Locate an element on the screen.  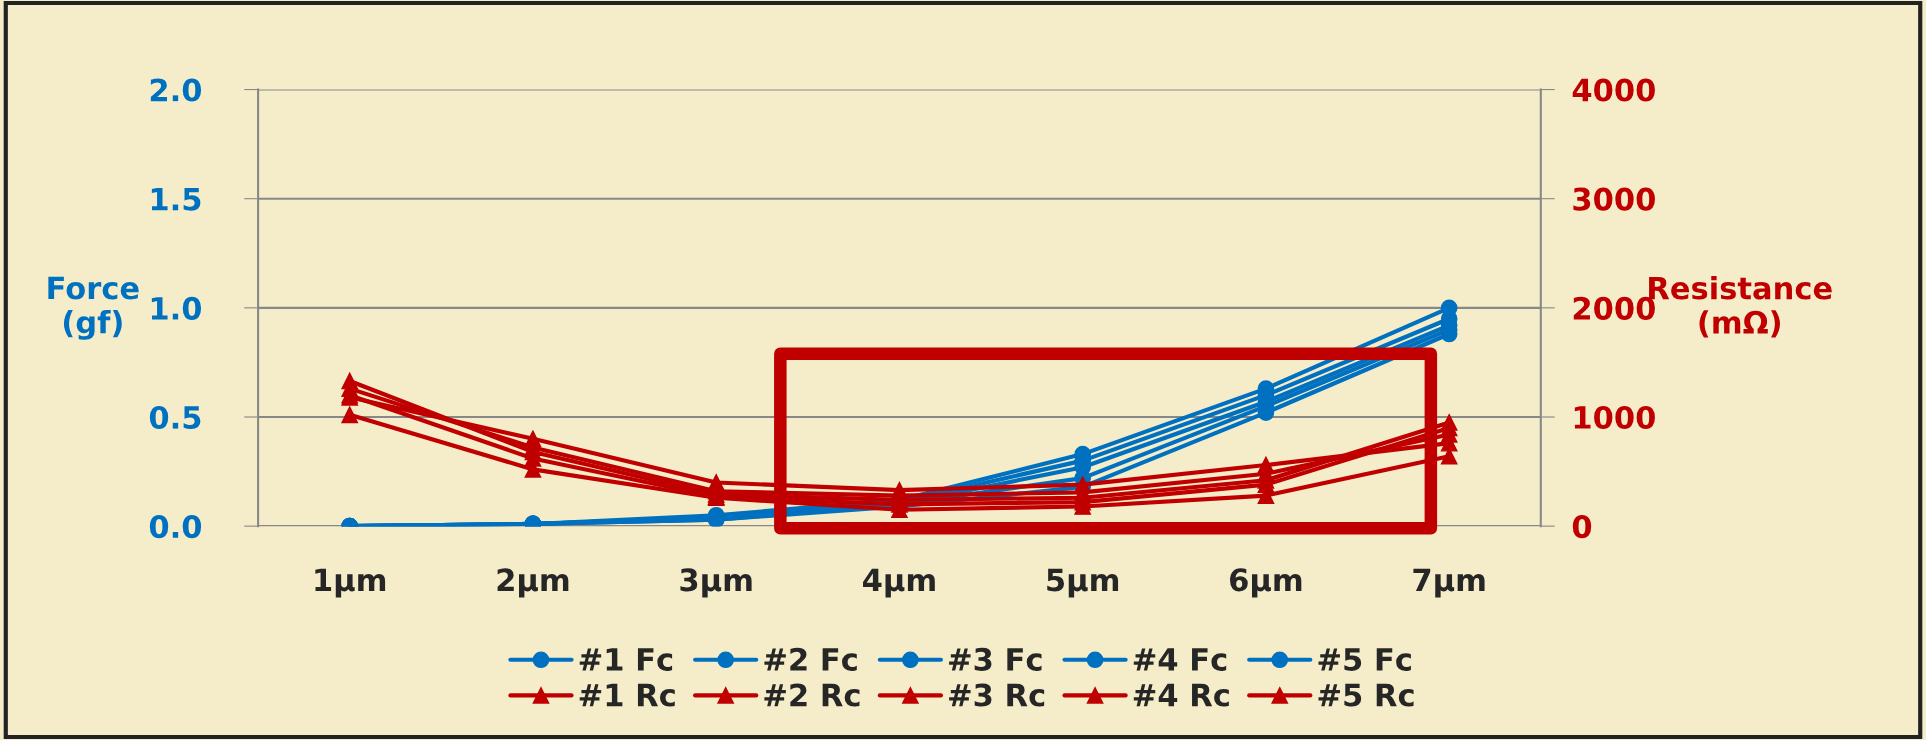
legend-label: #2 Rc is located at coordinates (812, 695).